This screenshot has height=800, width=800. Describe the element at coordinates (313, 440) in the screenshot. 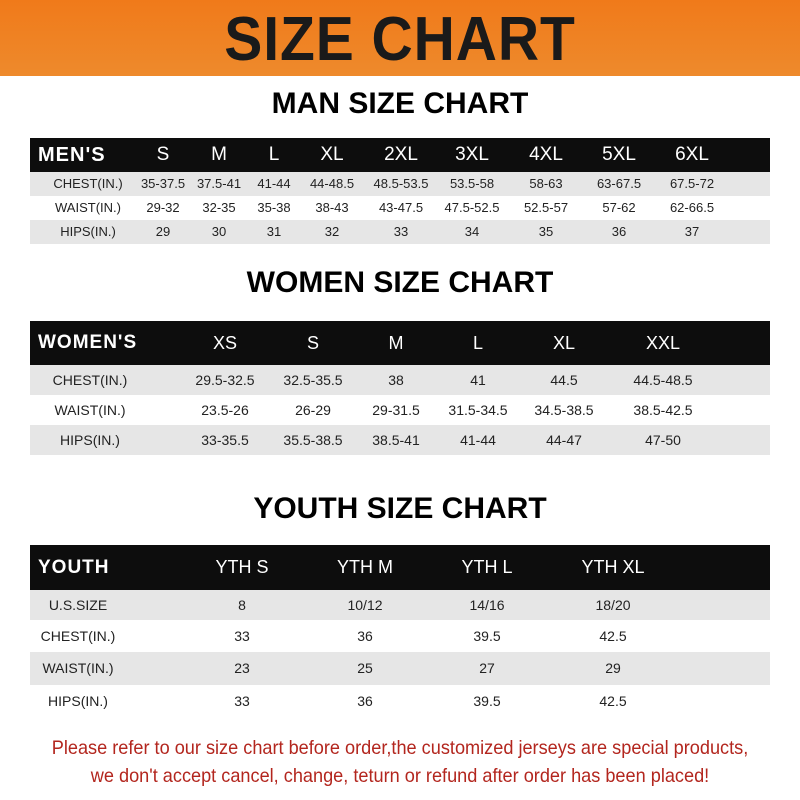

I see `table-cell: 35.5-38.5` at that location.